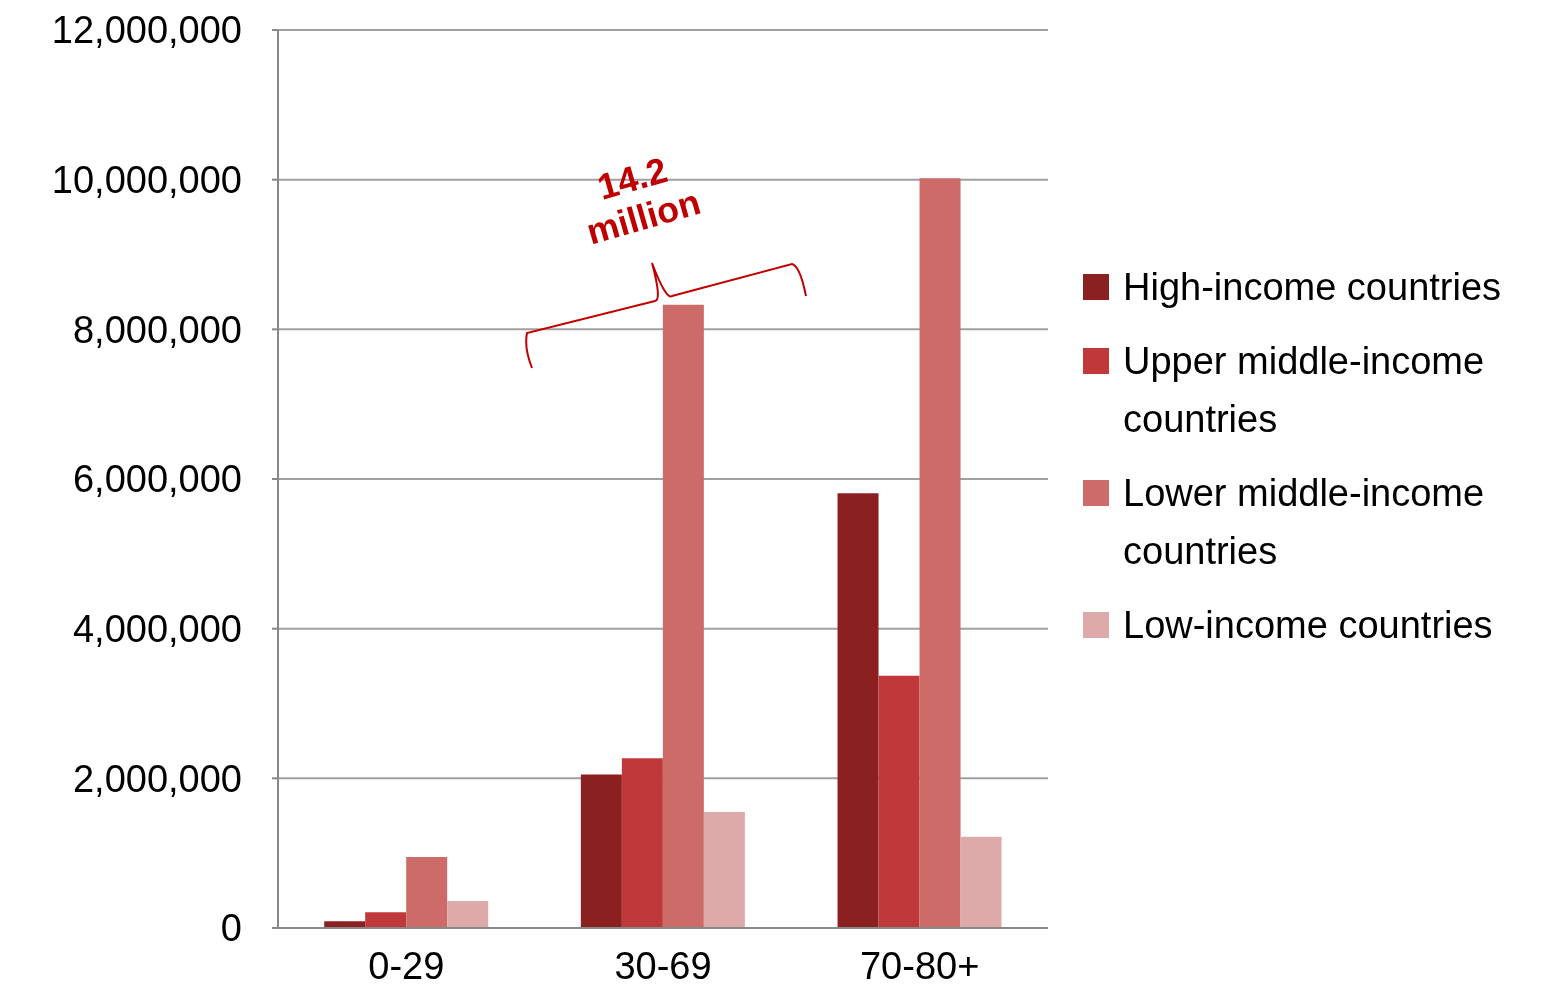  I want to click on legend-label: Upper middle-income countries, so click(1304, 390).